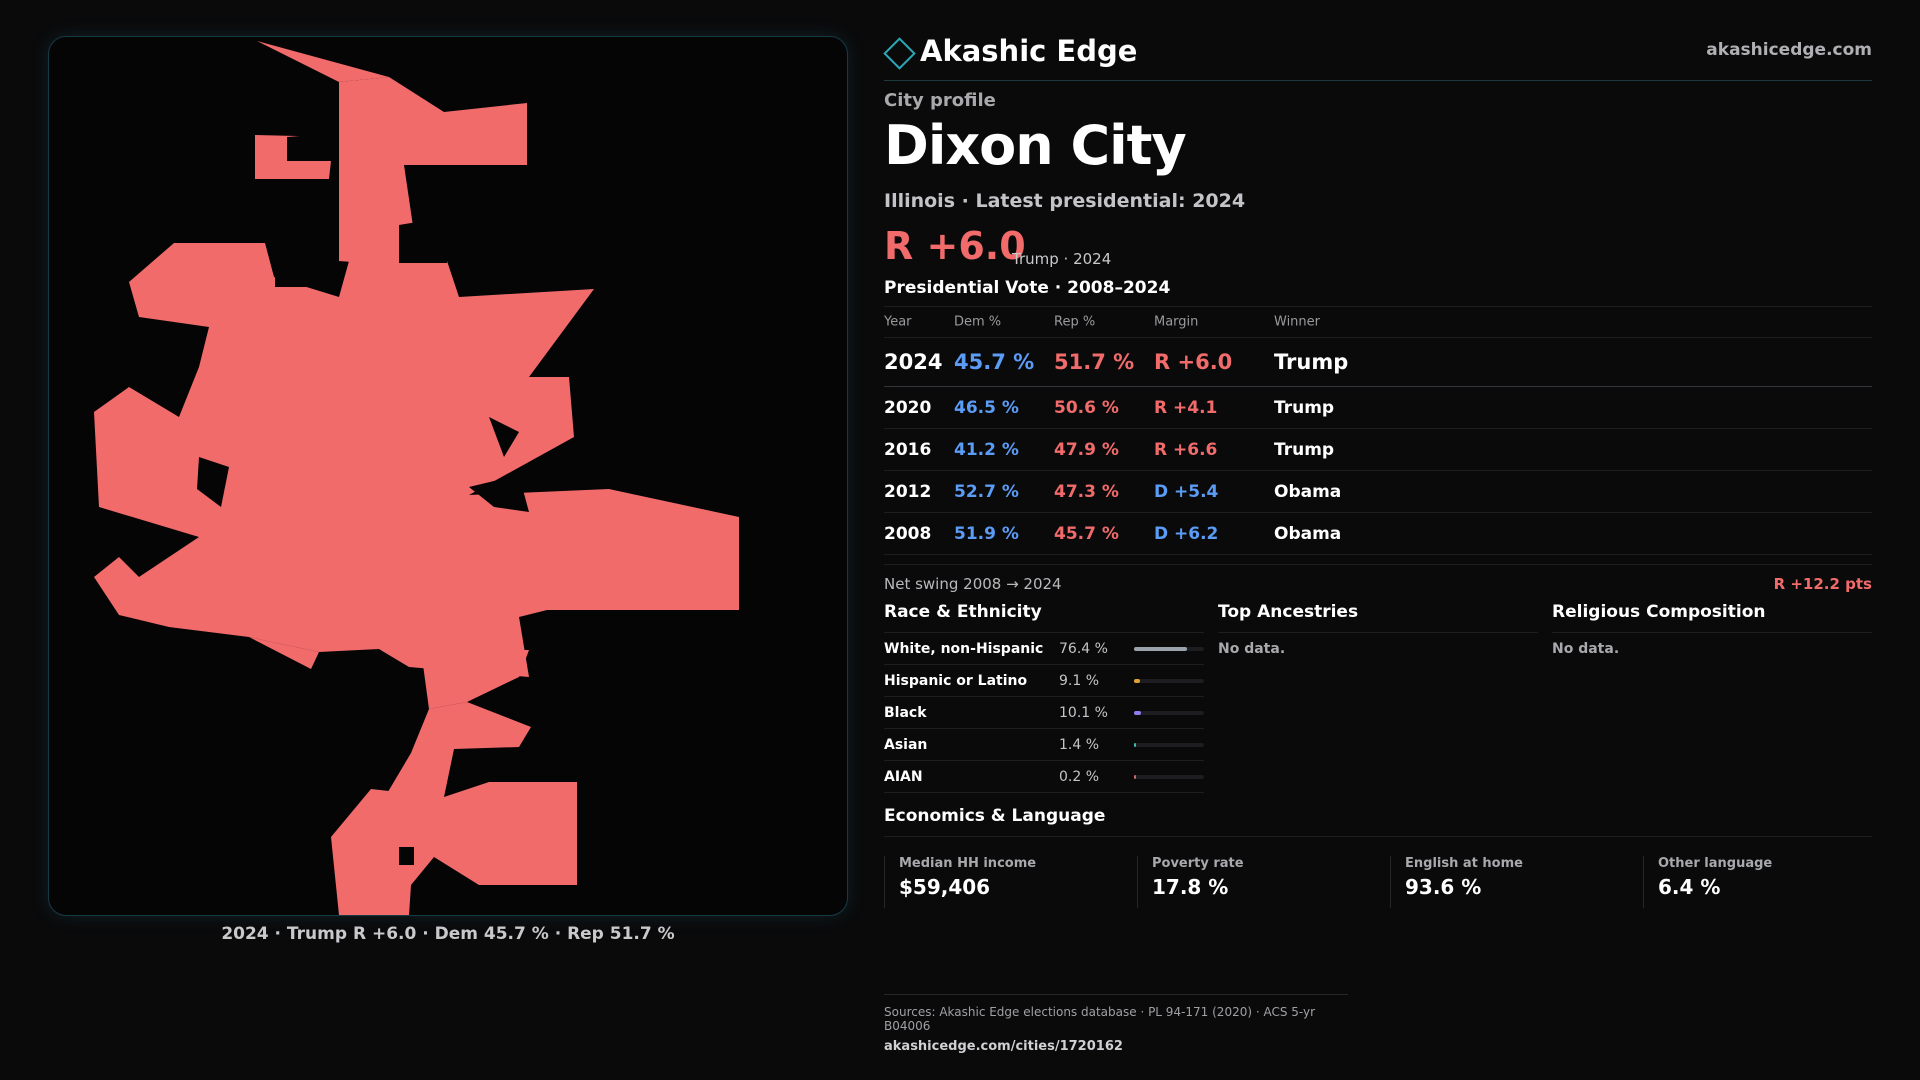  Describe the element at coordinates (1822, 584) in the screenshot. I see `net-swing-value: R +12.2 pts` at that location.